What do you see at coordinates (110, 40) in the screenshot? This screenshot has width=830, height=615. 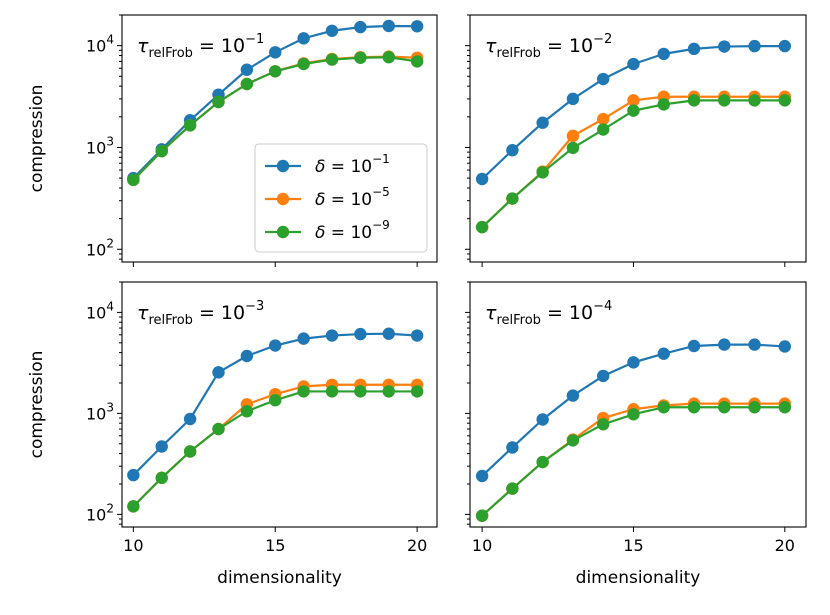 I see `y-tick-exponent: 4` at bounding box center [110, 40].